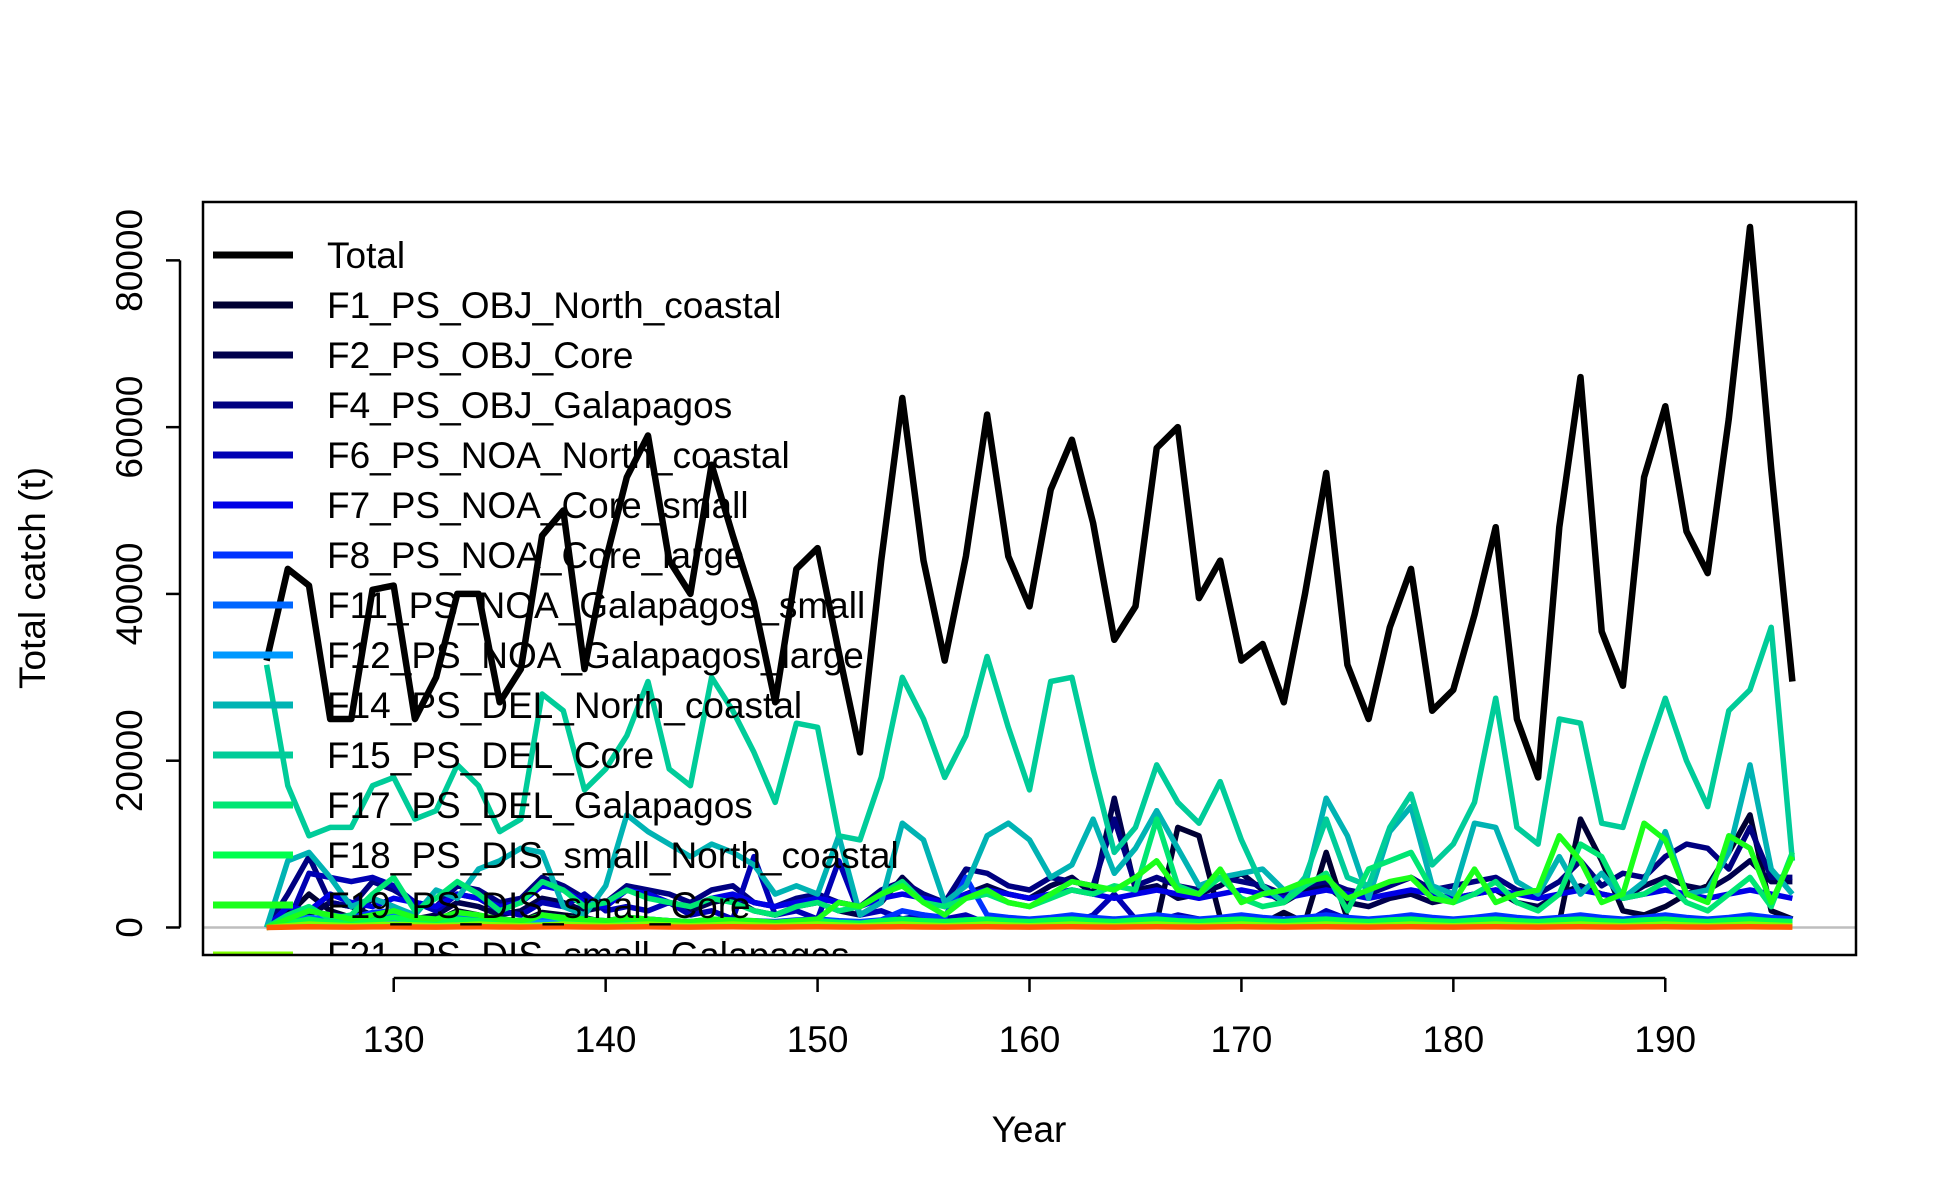 The width and height of the screenshot is (1950, 1200). Describe the element at coordinates (129, 927) in the screenshot. I see `y-tick-label: 0` at that location.